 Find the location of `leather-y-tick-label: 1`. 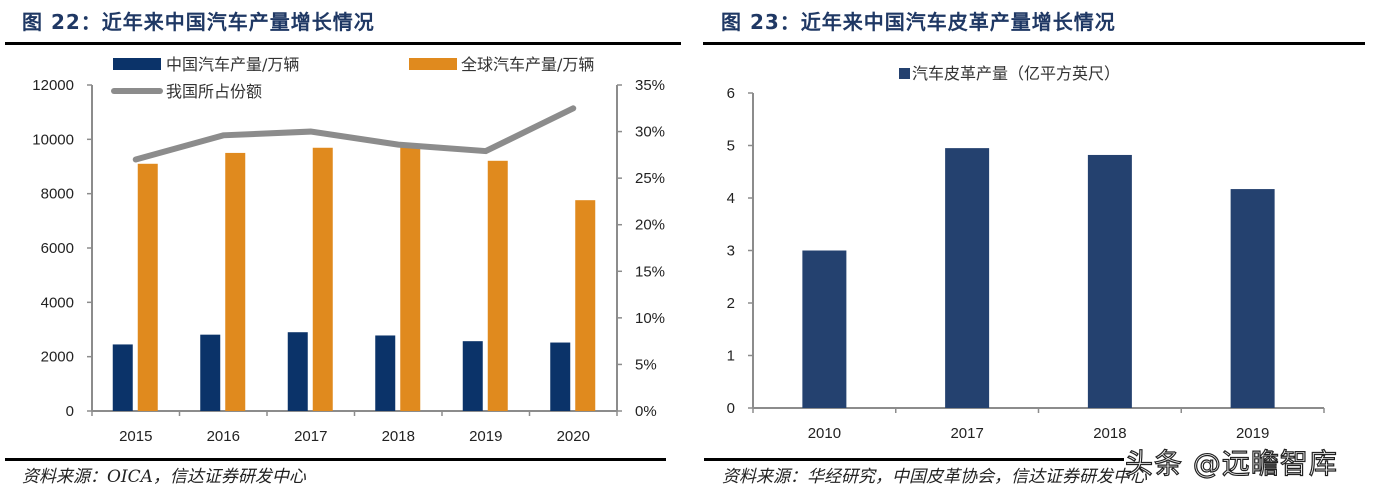

leather-y-tick-label: 1 is located at coordinates (731, 356).